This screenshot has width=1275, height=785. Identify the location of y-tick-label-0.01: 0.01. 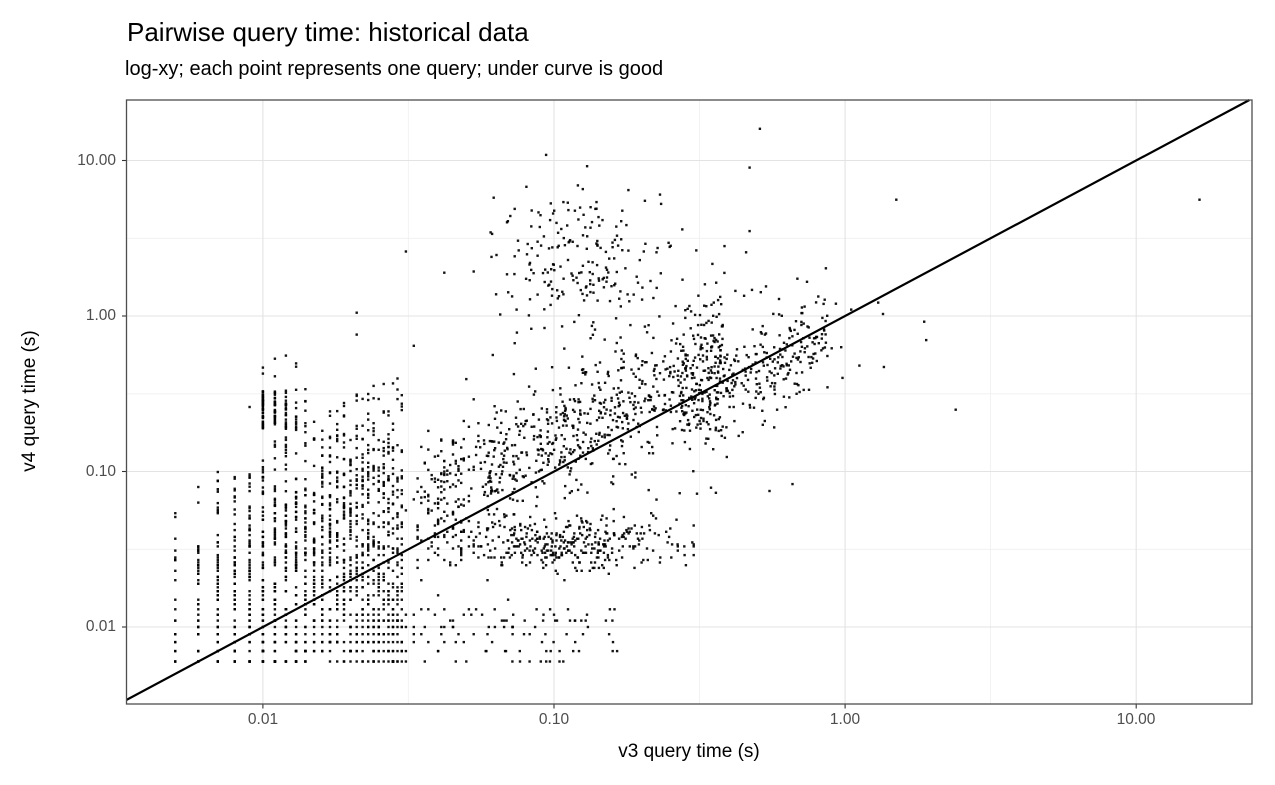
(100, 626).